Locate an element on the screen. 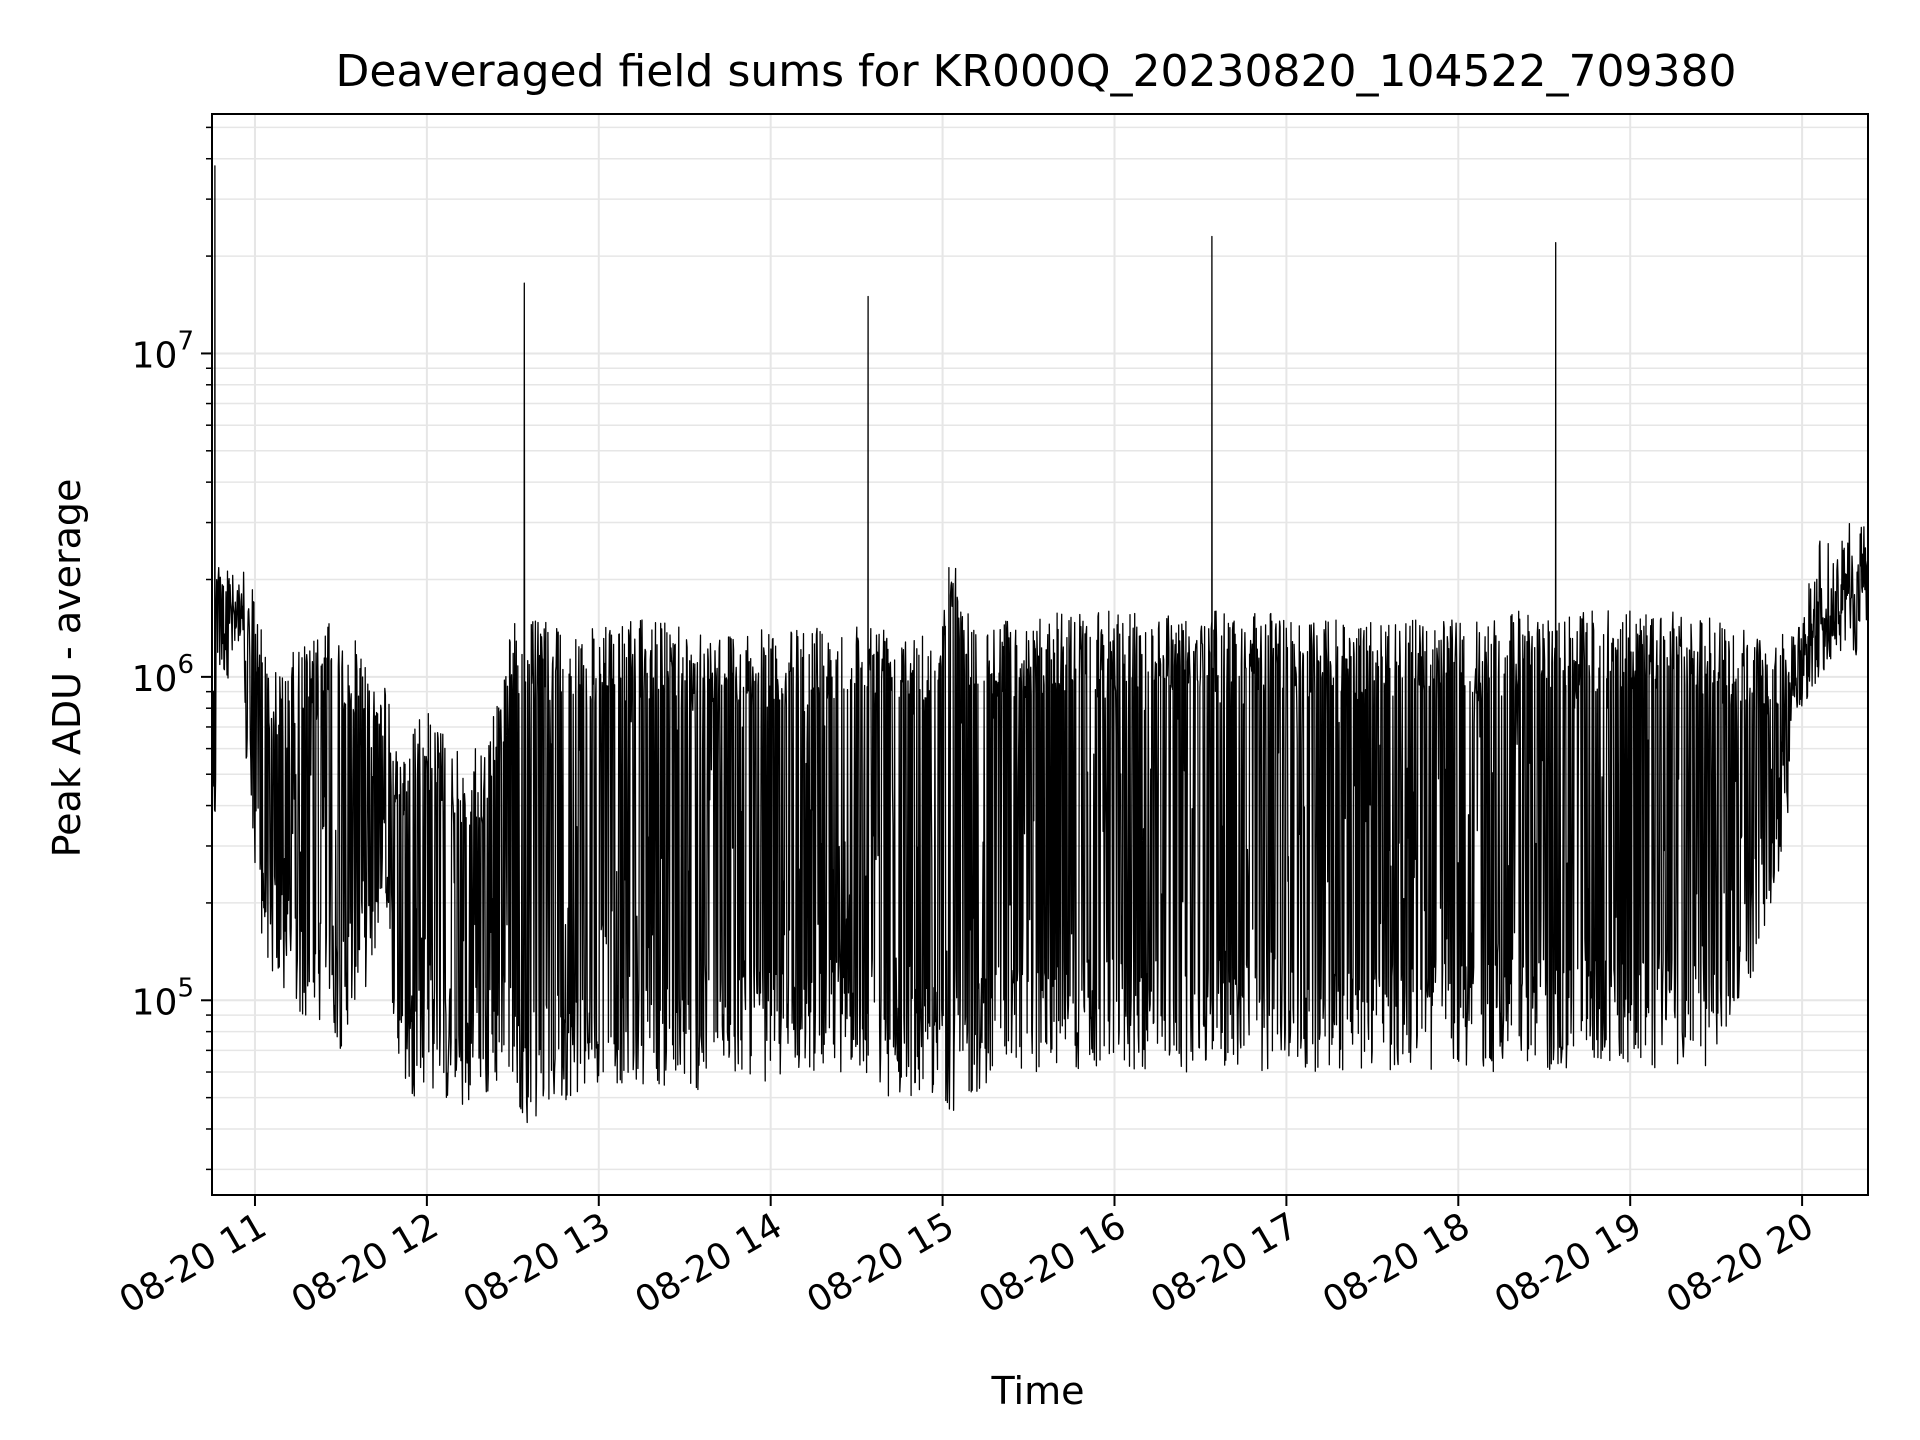 The image size is (1920, 1440). x-axis-label: Time is located at coordinates (1038, 1391).